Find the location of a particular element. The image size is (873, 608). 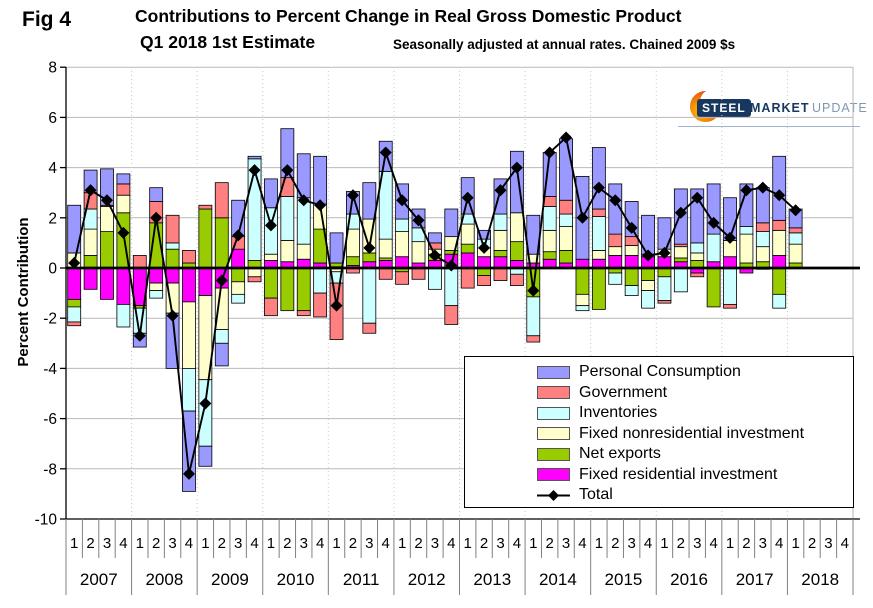

year-label: 2015 is located at coordinates (624, 579).